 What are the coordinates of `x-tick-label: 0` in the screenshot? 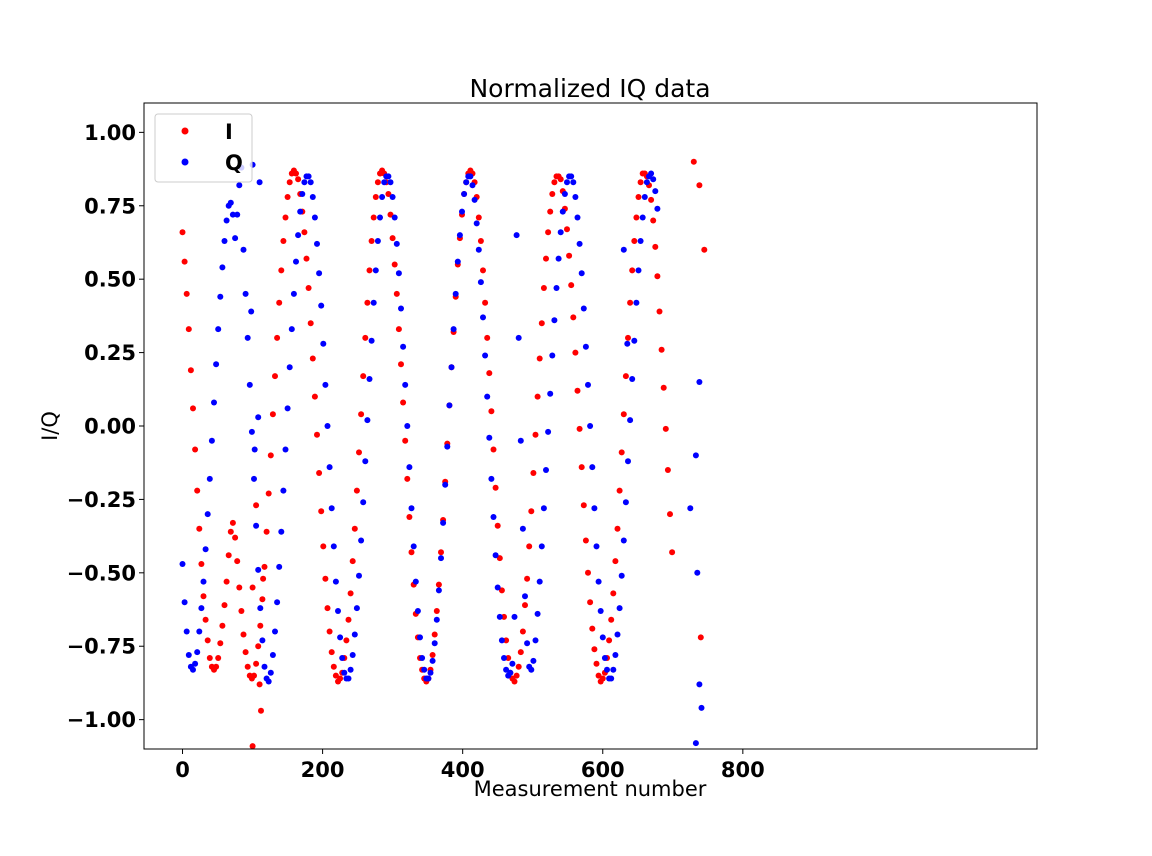 It's located at (182, 770).